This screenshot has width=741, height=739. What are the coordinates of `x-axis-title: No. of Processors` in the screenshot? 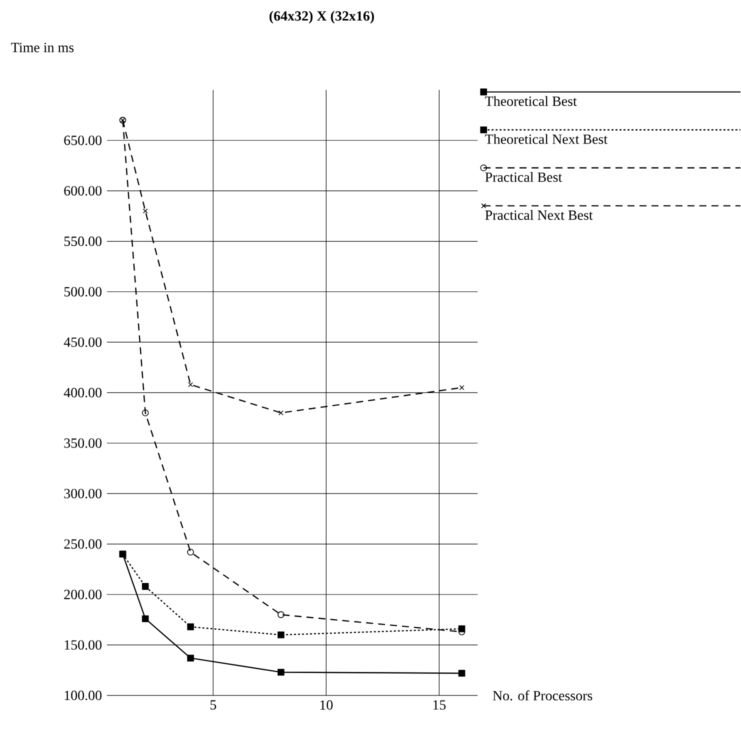 It's located at (542, 695).